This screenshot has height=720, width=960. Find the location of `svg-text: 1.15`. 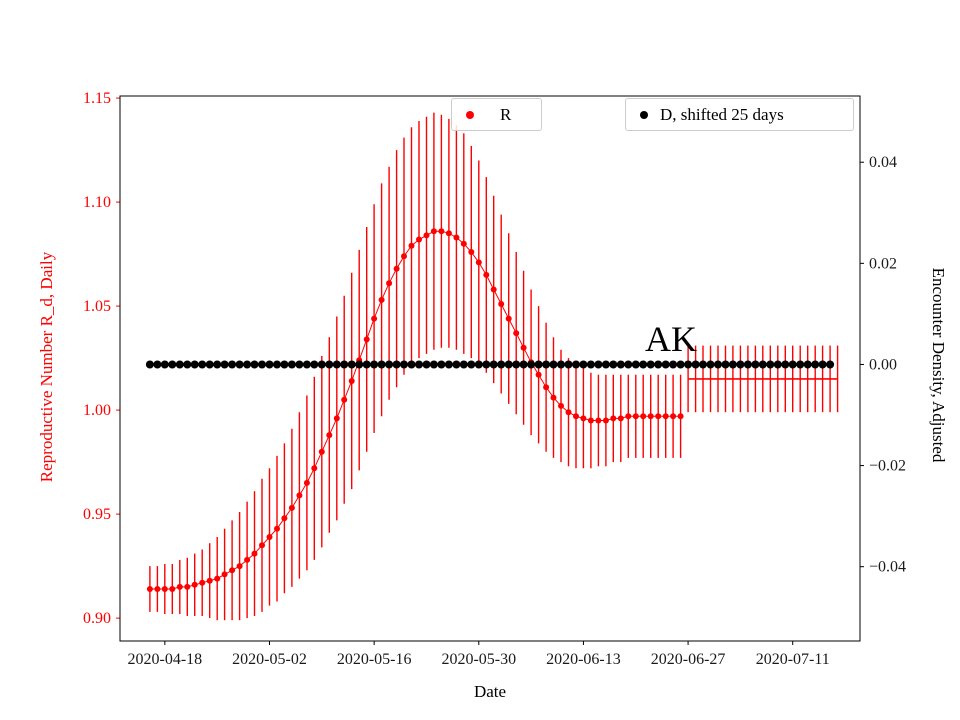

svg-text: 1.15 is located at coordinates (97, 98).